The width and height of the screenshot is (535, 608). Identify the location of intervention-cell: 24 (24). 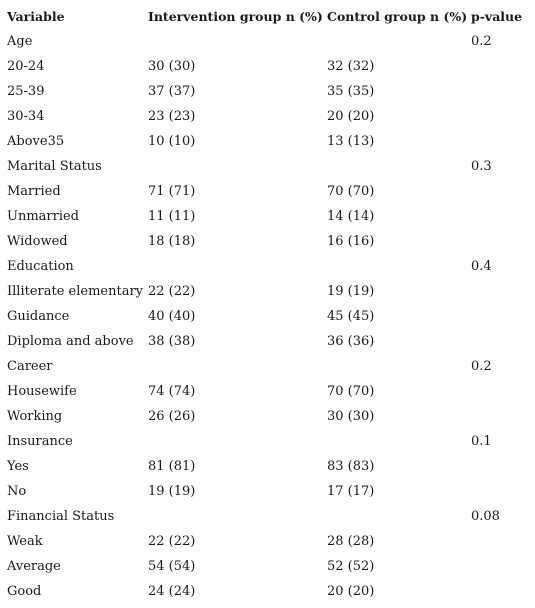
(172, 591).